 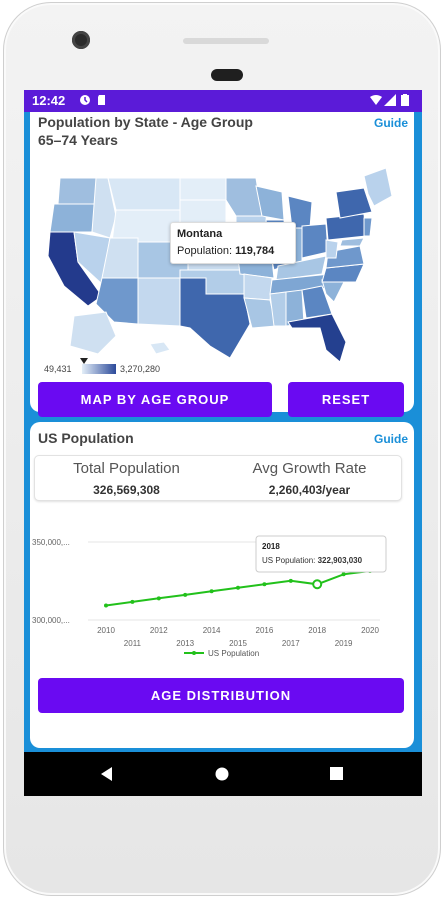 I want to click on state-wv, so click(x=332, y=249).